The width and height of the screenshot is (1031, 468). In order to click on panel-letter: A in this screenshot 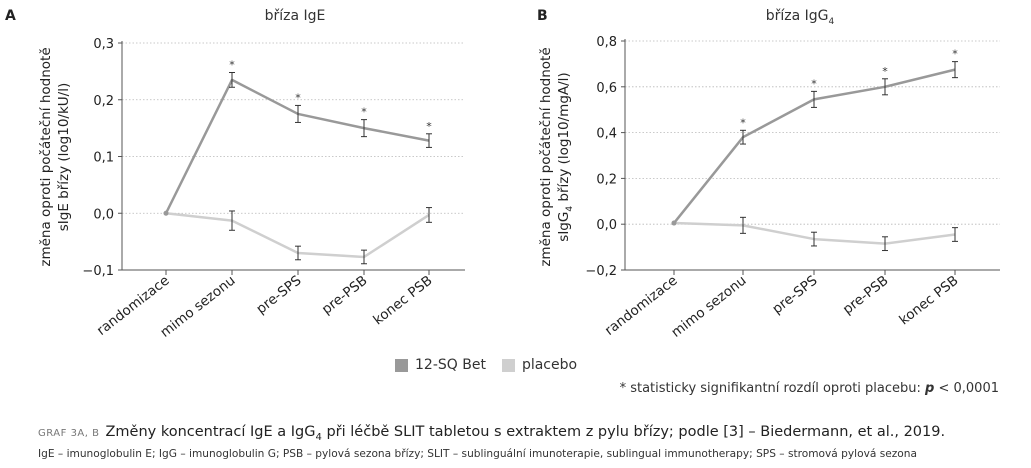, I will do `click(10, 16)`.